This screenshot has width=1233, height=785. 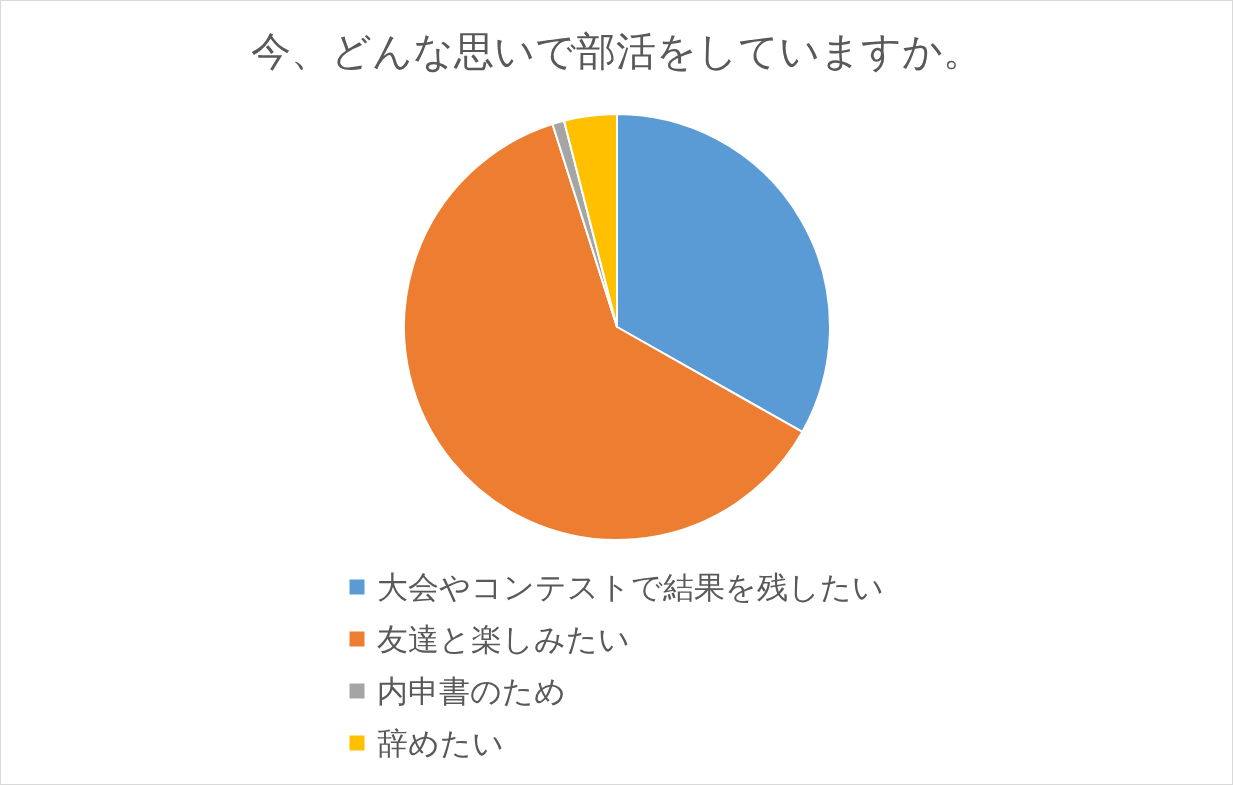 I want to click on legend-label: 友達と楽しみたい, so click(x=503, y=639).